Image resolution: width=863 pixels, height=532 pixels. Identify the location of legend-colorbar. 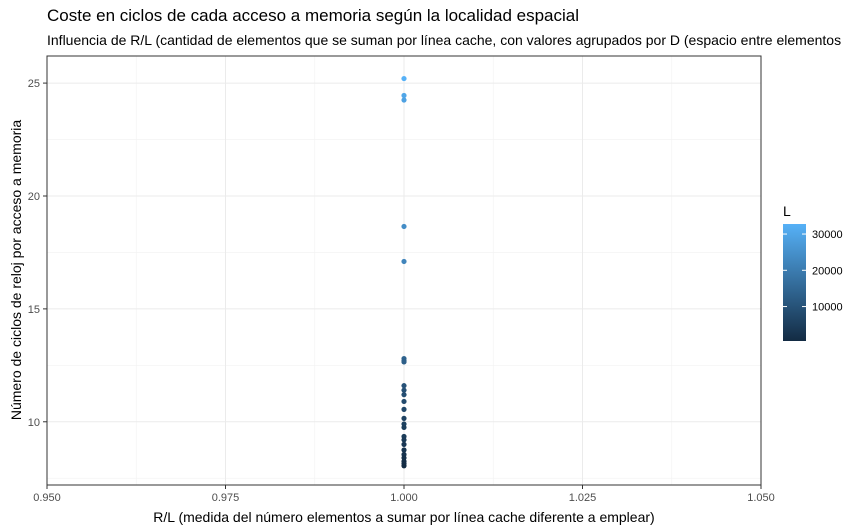
(794, 282).